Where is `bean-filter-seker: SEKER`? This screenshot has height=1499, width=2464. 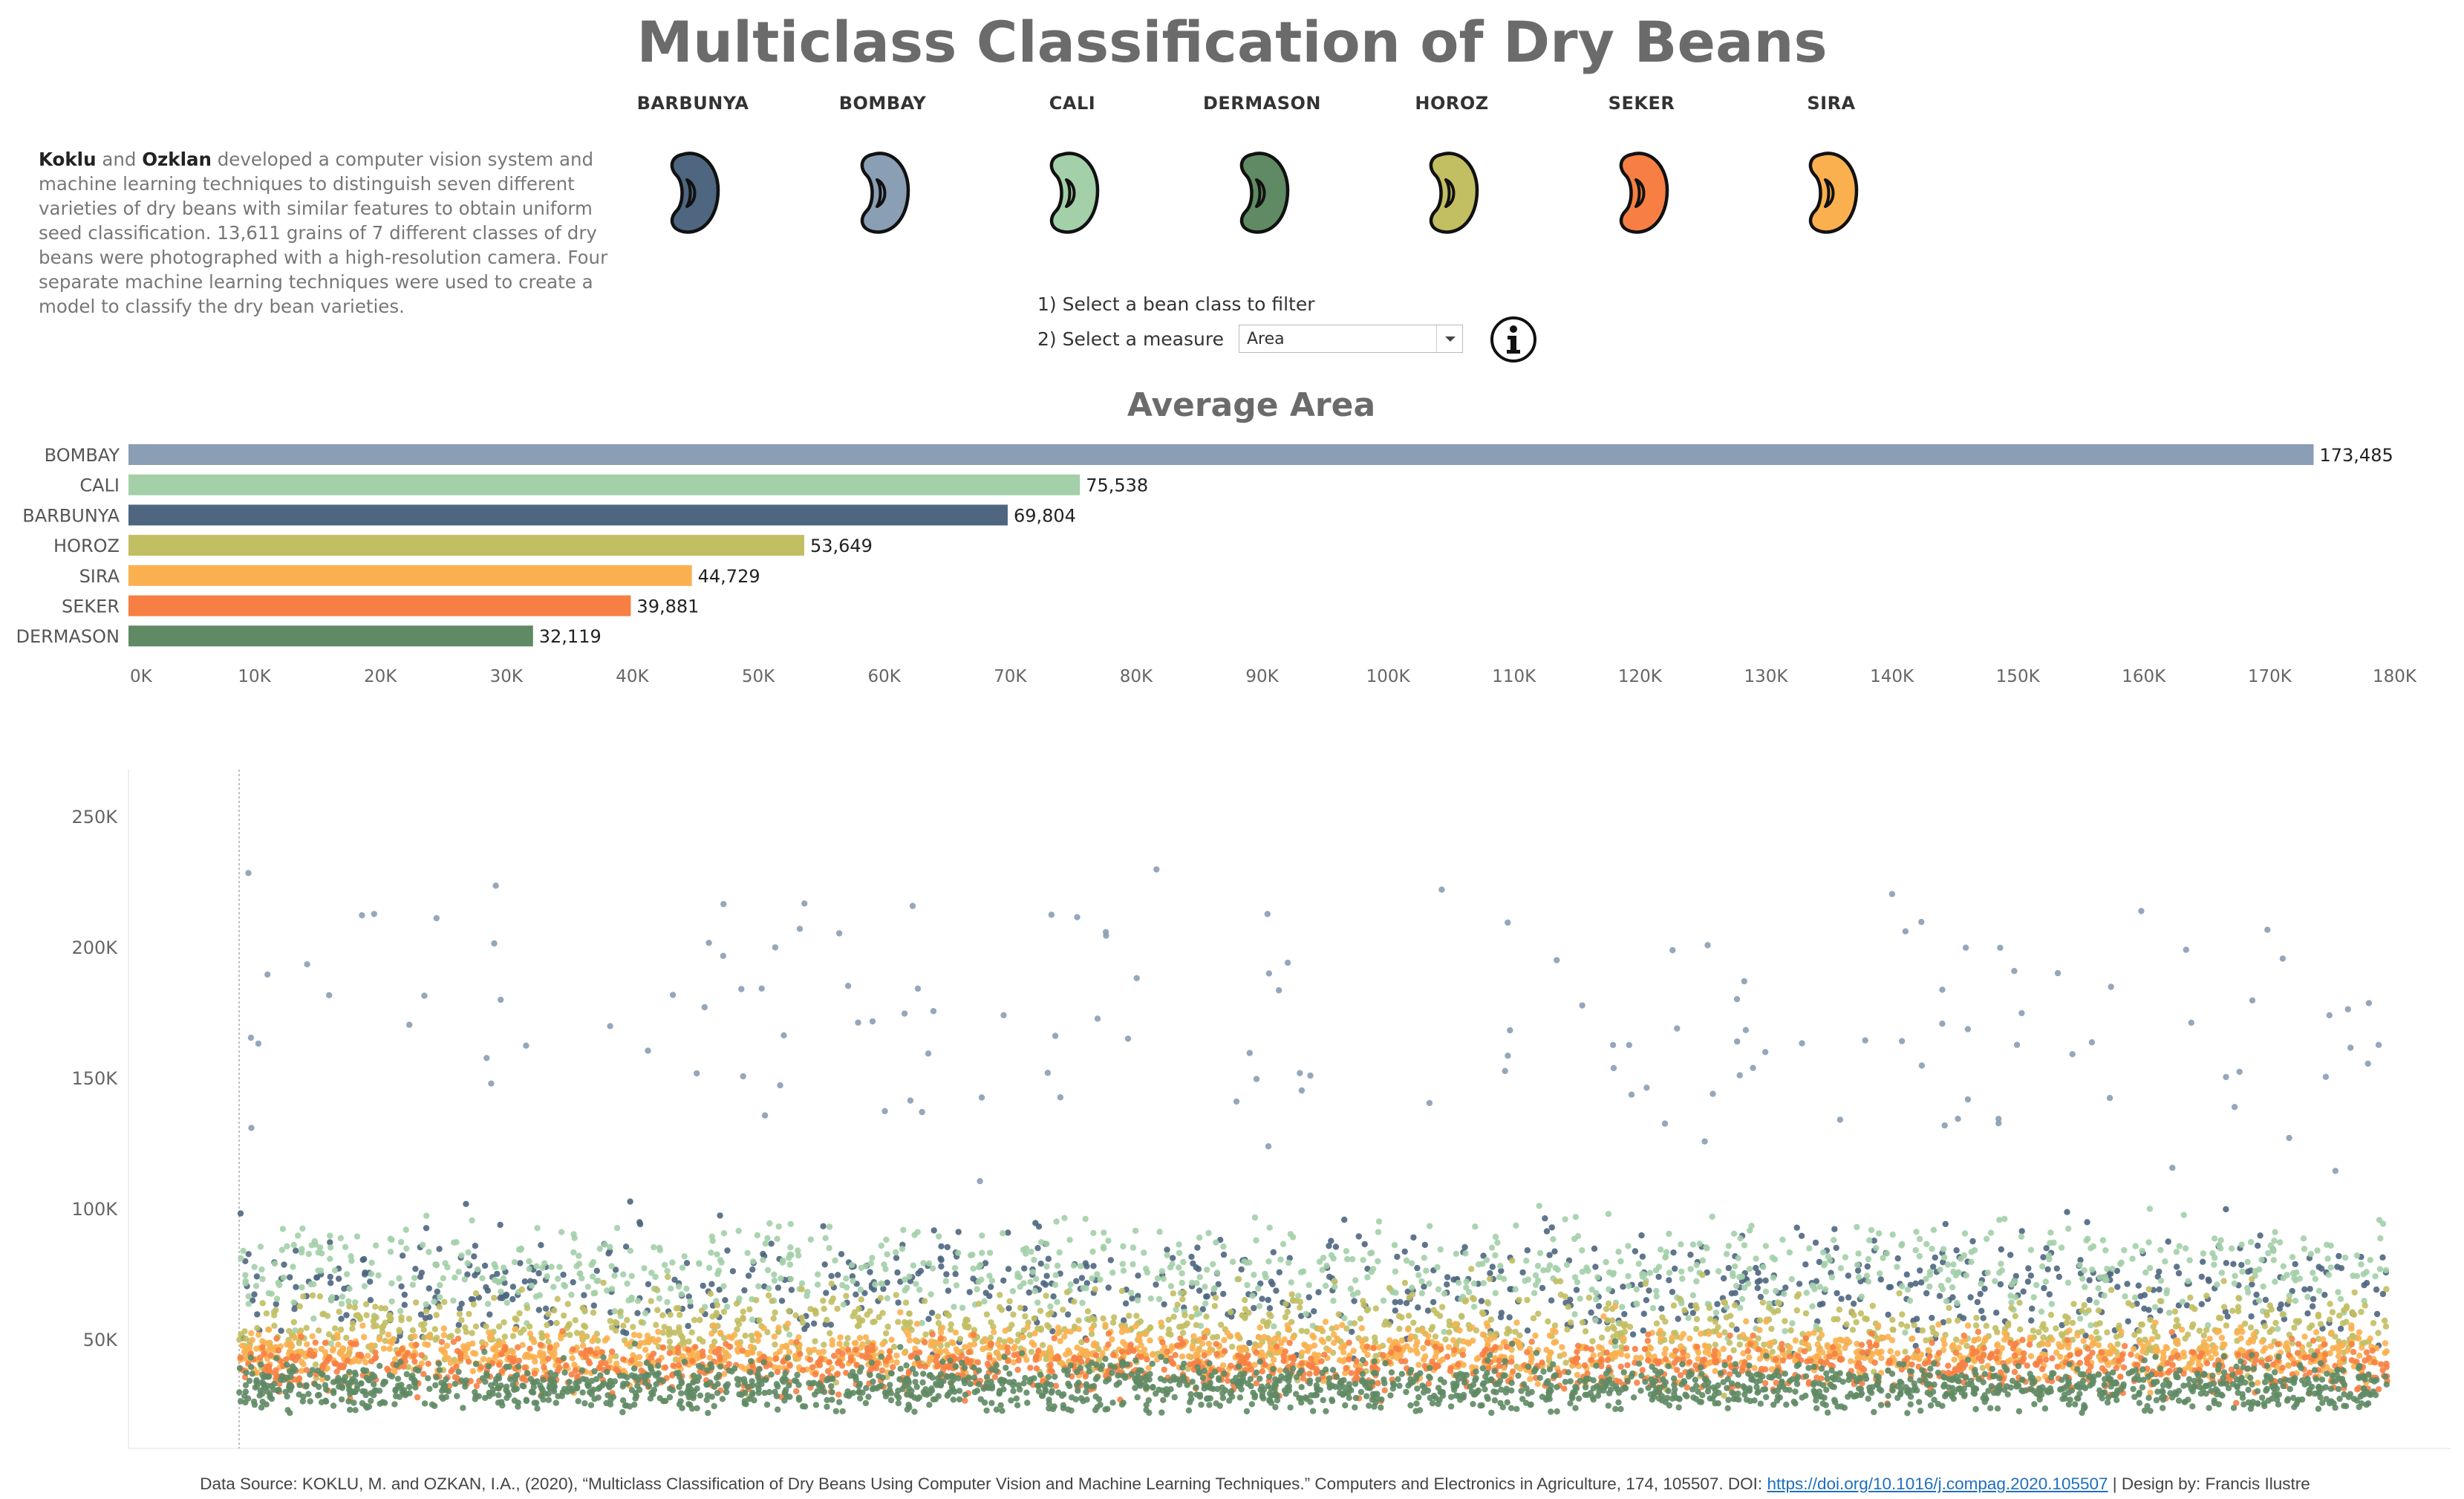
bean-filter-seker: SEKER is located at coordinates (1642, 167).